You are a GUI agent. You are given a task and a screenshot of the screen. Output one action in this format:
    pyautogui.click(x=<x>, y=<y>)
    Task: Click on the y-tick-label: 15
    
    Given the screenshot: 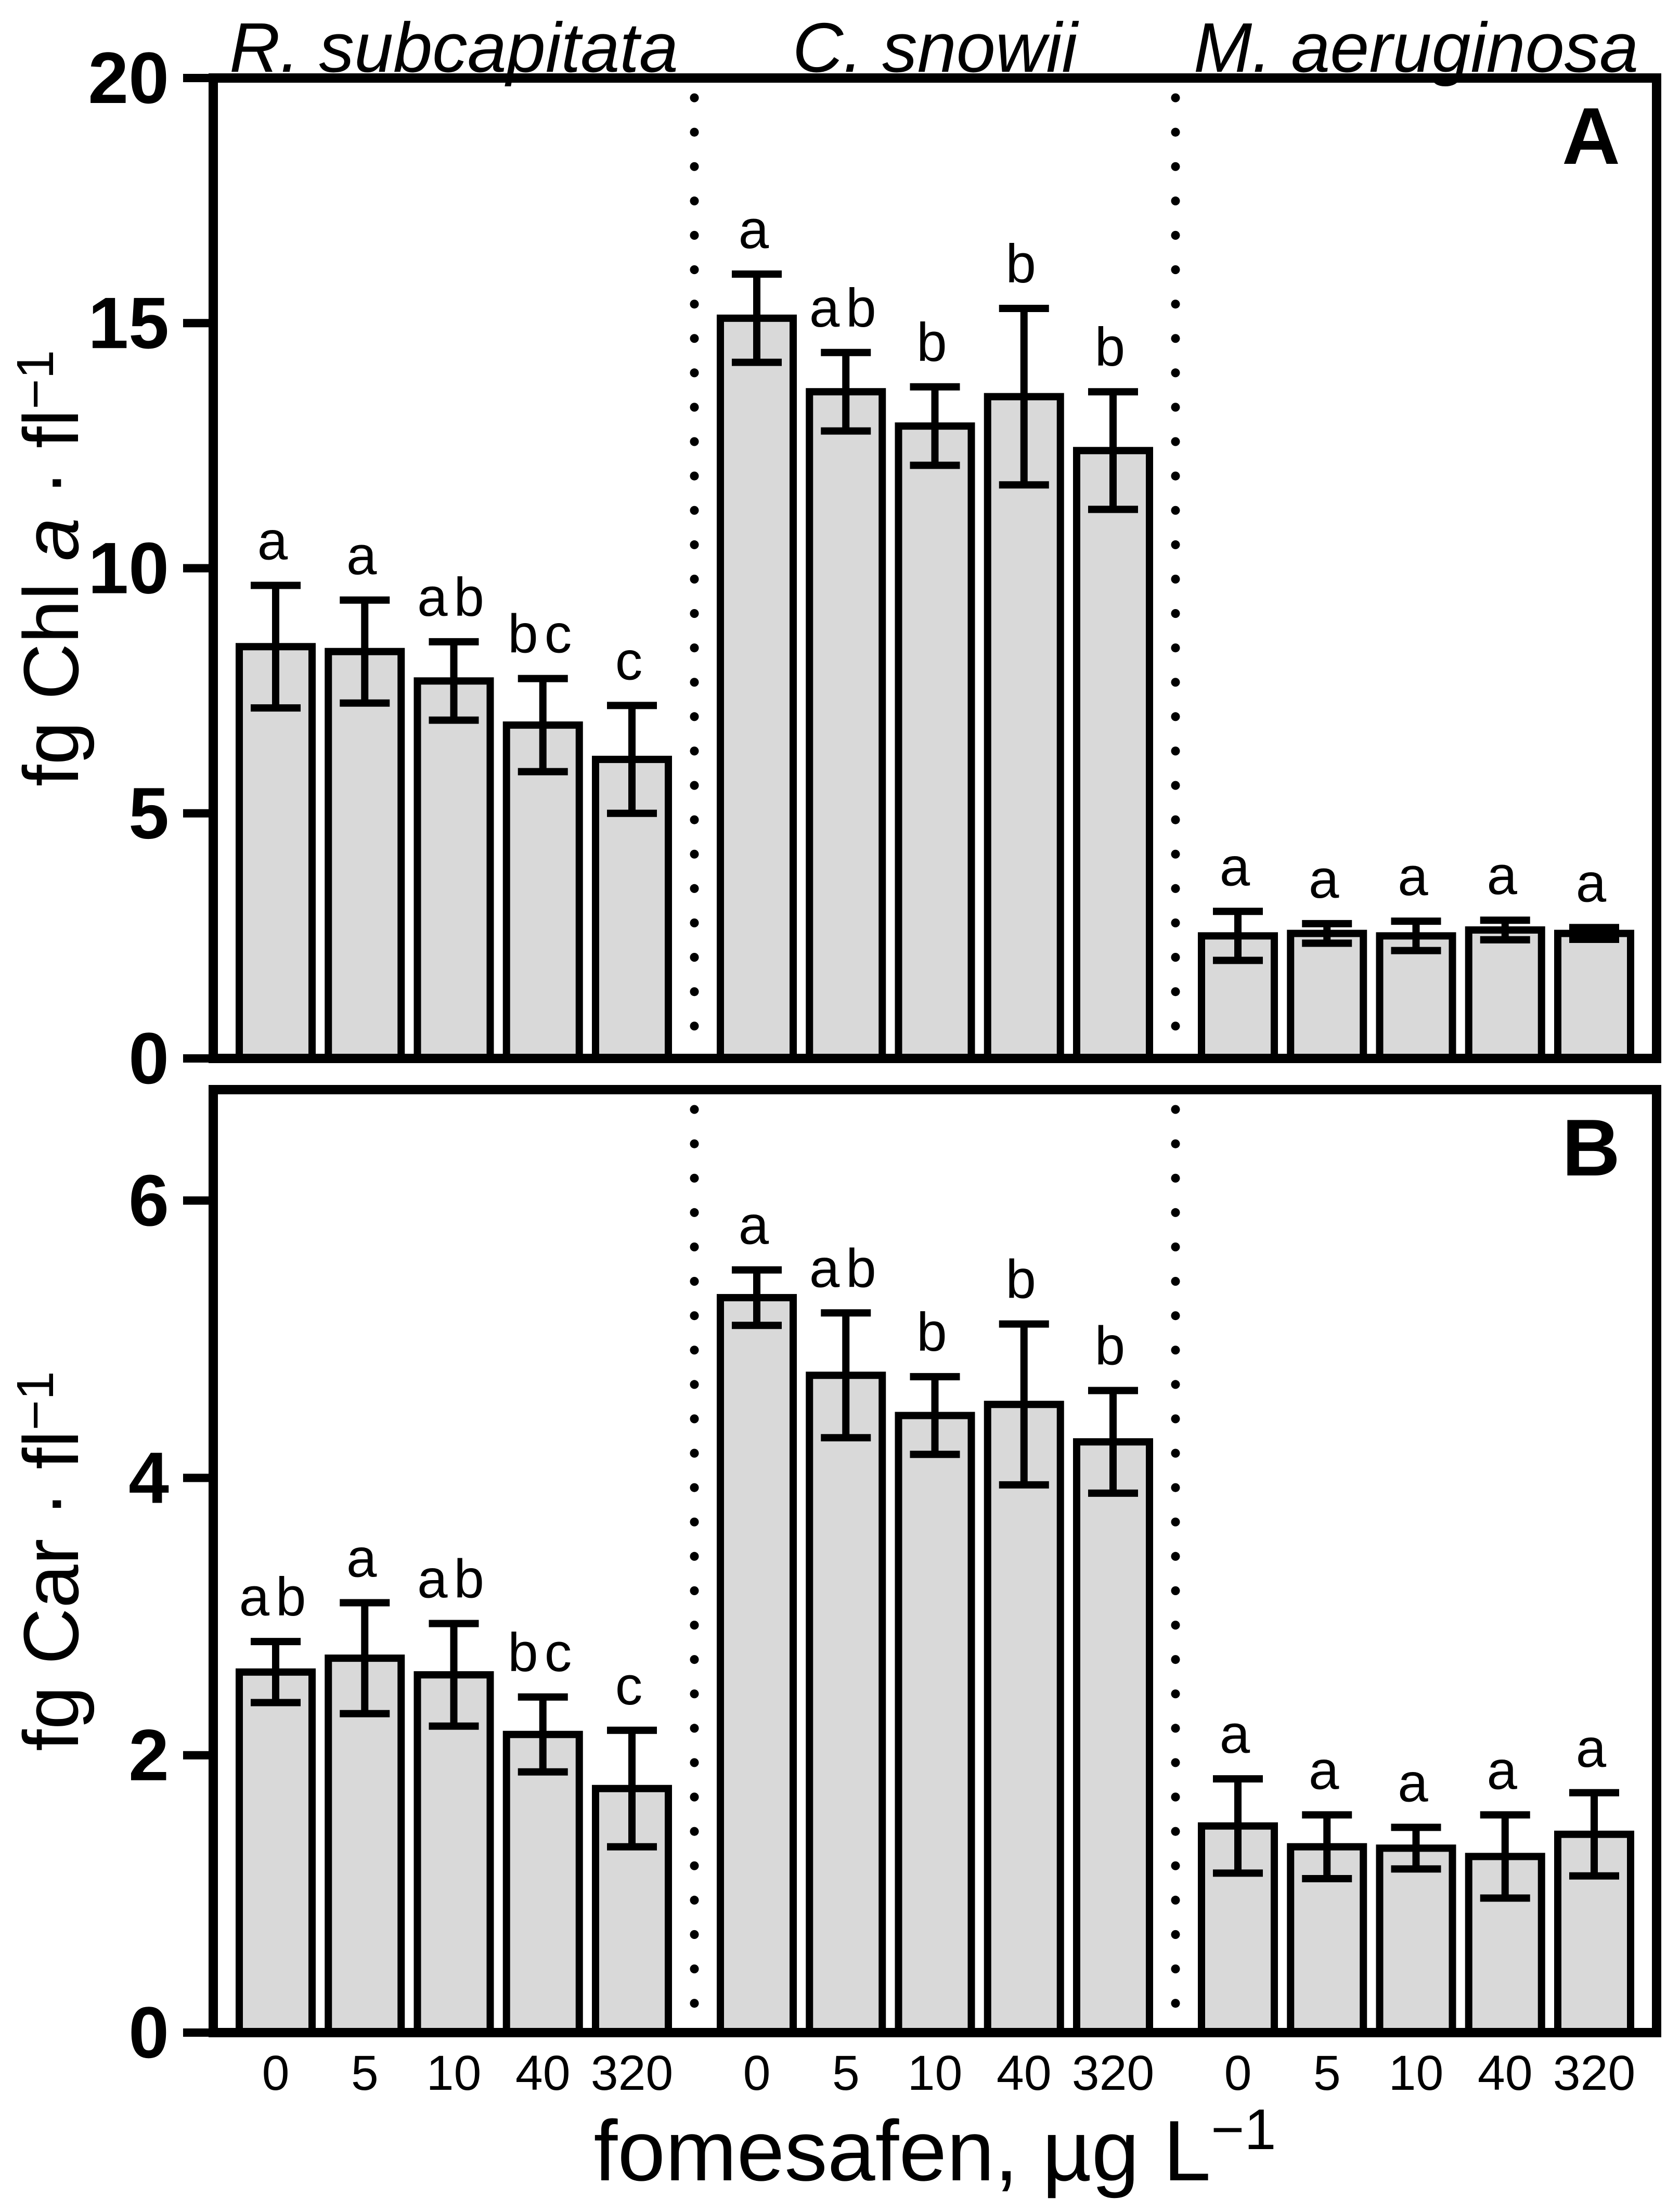 What is the action you would take?
    pyautogui.click(x=128, y=323)
    